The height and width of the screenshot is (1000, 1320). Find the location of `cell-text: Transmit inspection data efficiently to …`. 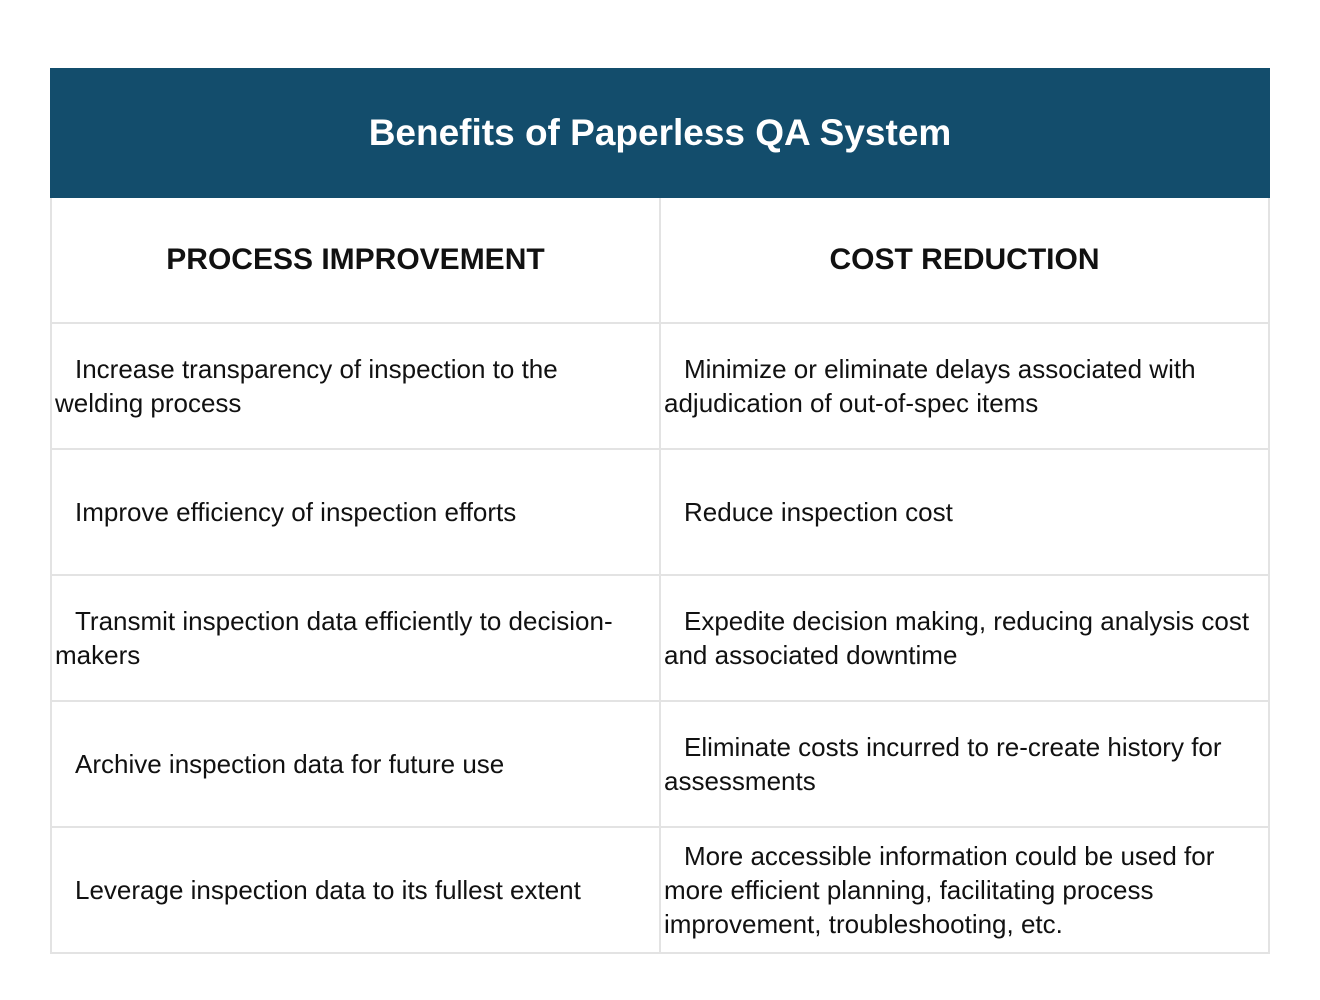

cell-text: Transmit inspection data efficiently to … is located at coordinates (334, 638).